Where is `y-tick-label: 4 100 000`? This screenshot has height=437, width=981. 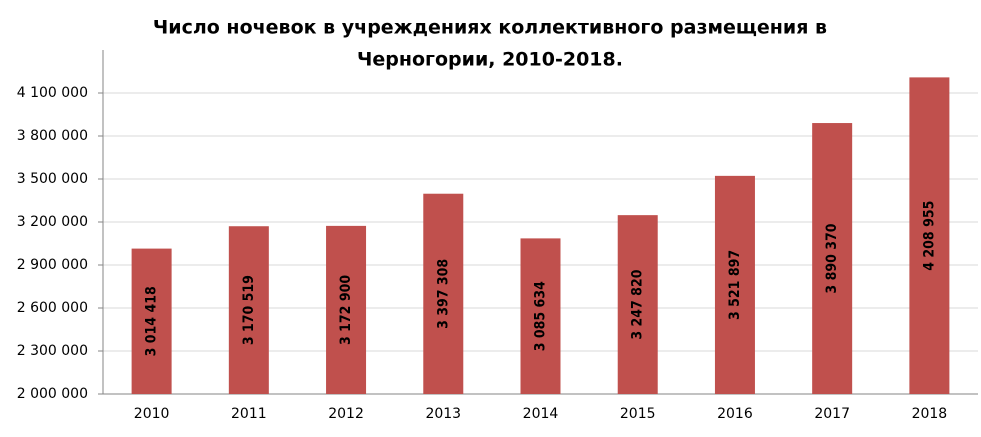 y-tick-label: 4 100 000 is located at coordinates (52, 93).